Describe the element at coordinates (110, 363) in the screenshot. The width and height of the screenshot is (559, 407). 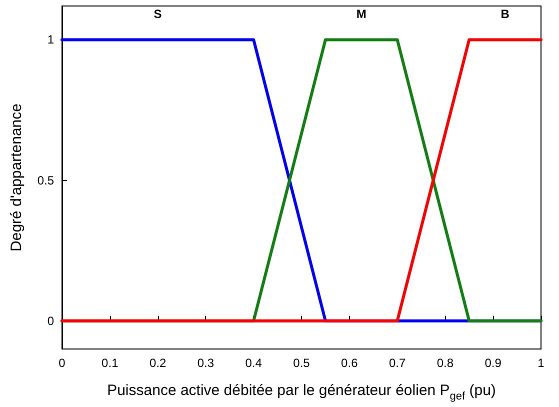
I see `x-tick-label: 0.1` at that location.